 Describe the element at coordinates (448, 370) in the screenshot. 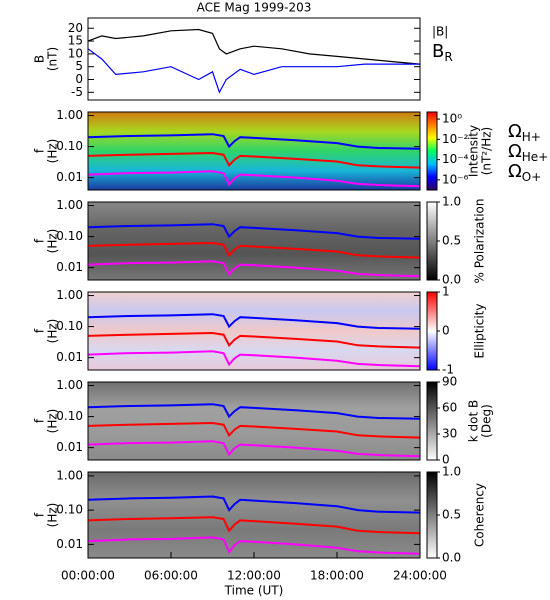

I see `colorbar-tick-label: -1` at that location.